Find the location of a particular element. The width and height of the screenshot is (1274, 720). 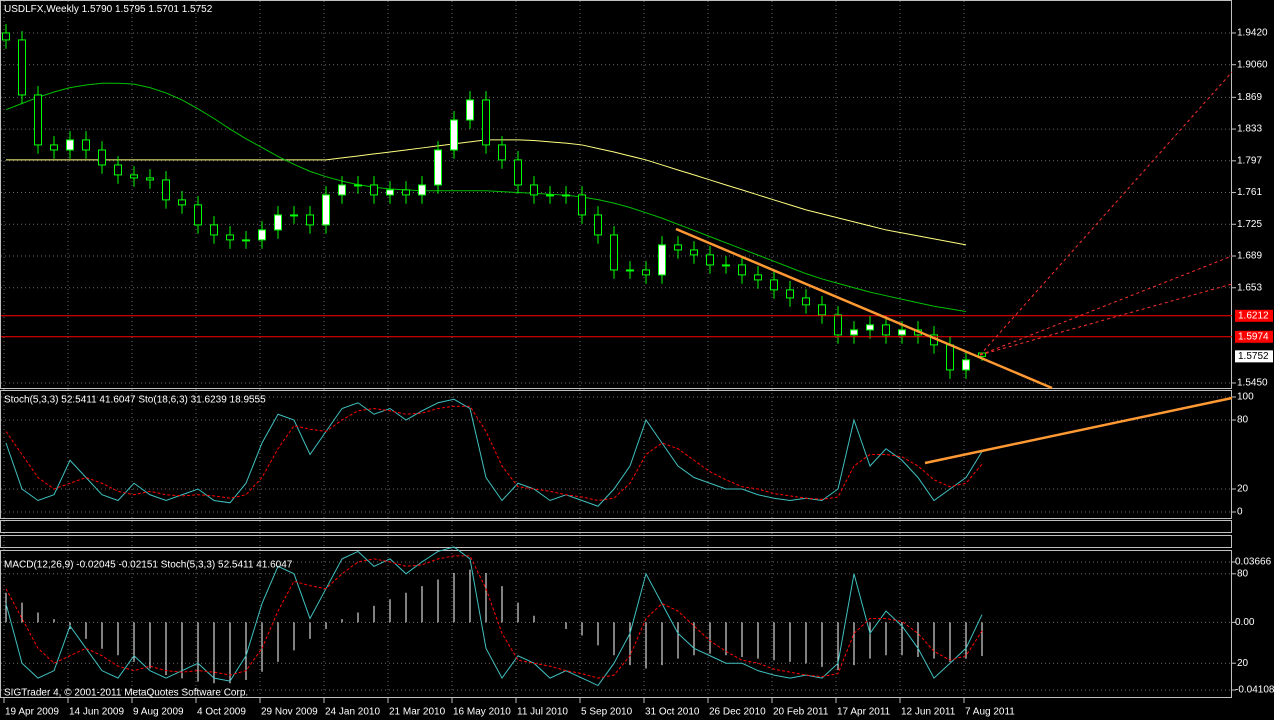

x-tick-label: 7 Aug 2011 is located at coordinates (990, 712).